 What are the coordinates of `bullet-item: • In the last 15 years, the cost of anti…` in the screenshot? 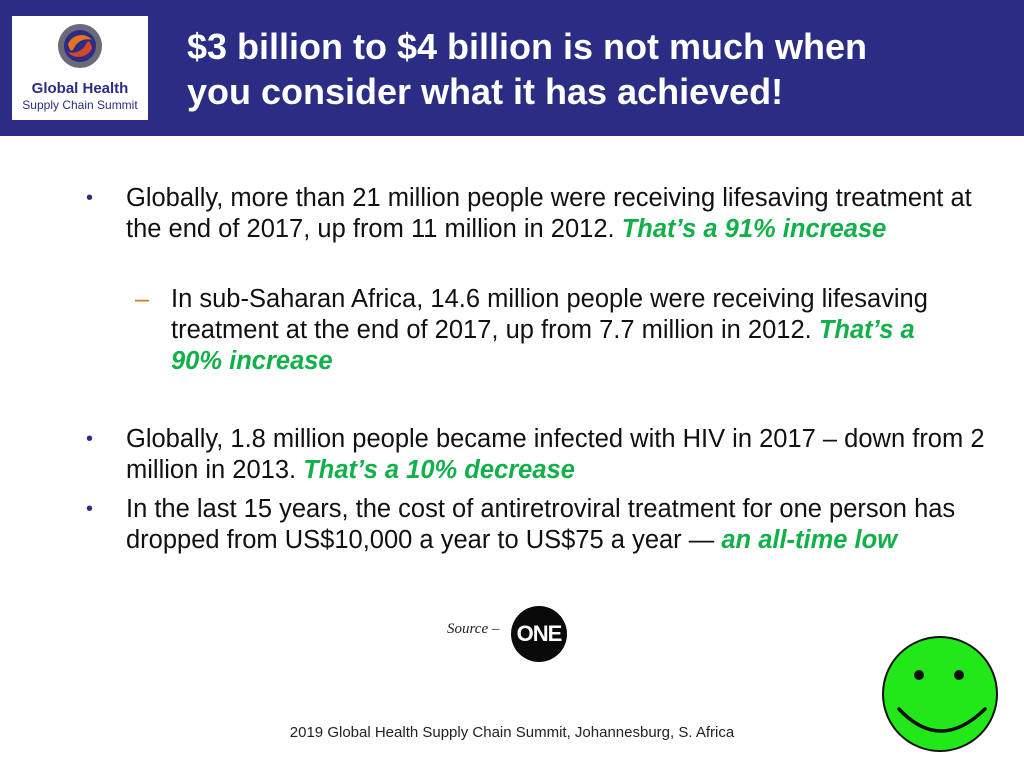 It's located at (536, 525).